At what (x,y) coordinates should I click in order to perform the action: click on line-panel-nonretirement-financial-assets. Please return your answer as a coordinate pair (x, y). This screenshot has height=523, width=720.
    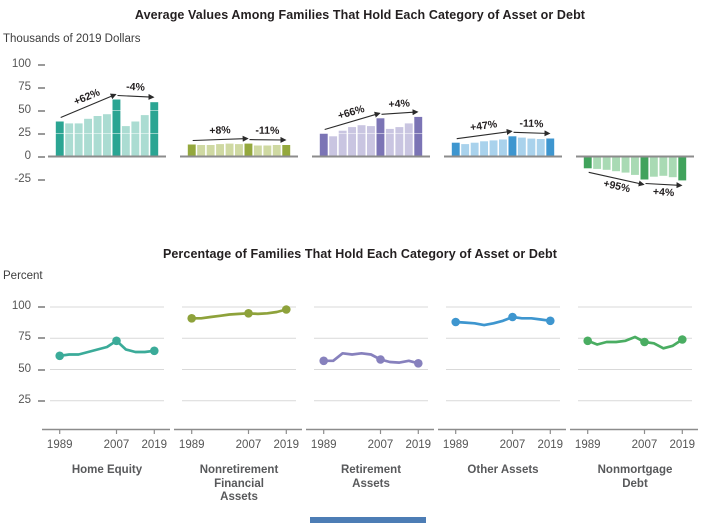
    Looking at the image, I should click on (238, 369).